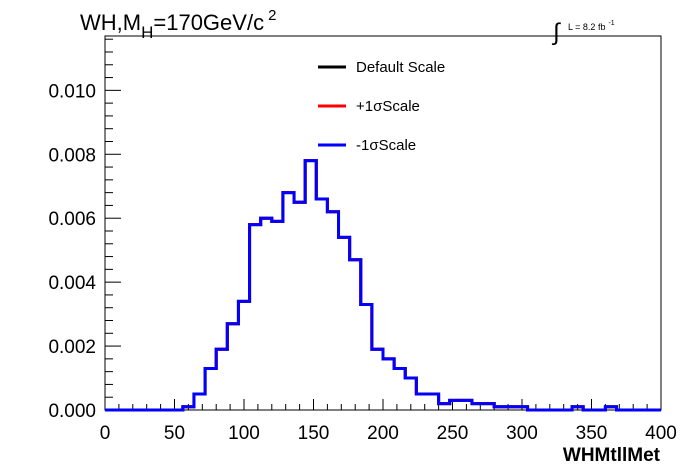  Describe the element at coordinates (72, 91) in the screenshot. I see `y-tick-label: 0.010` at that location.